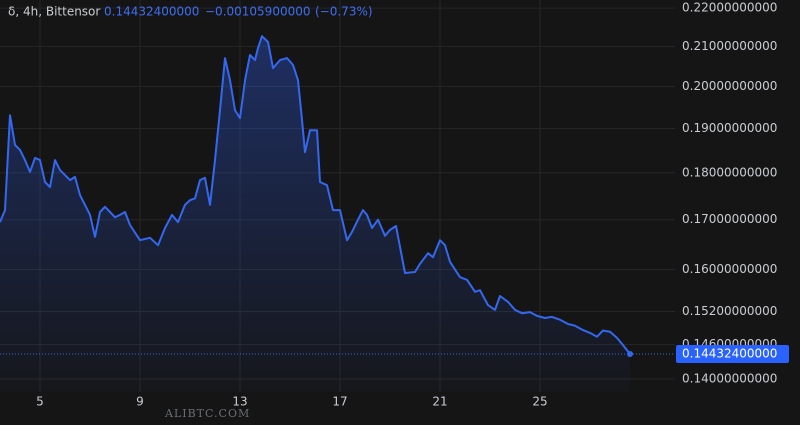  Describe the element at coordinates (729, 219) in the screenshot. I see `y-tick-label: 0.17000000000` at that location.